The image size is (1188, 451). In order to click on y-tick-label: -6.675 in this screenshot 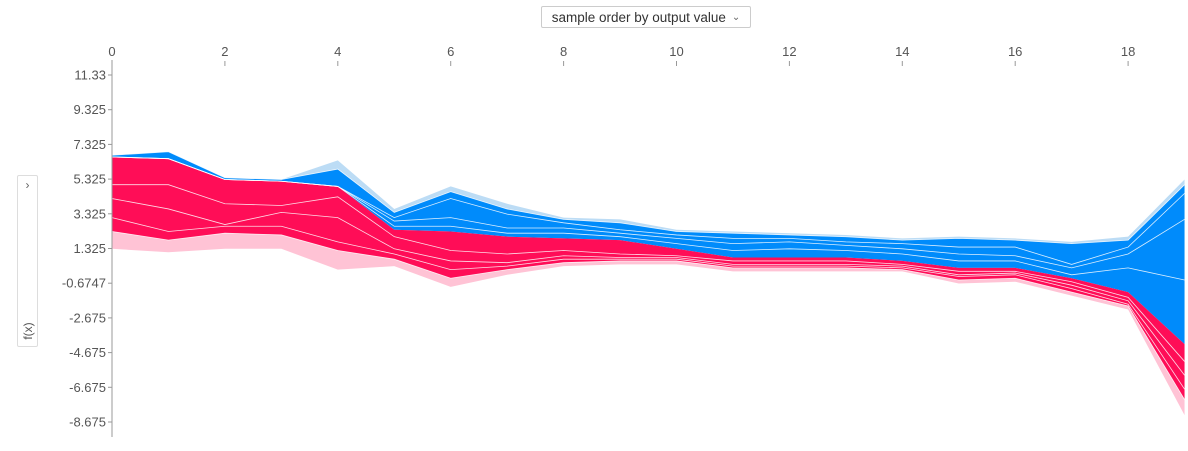, I will do `click(87, 387)`.